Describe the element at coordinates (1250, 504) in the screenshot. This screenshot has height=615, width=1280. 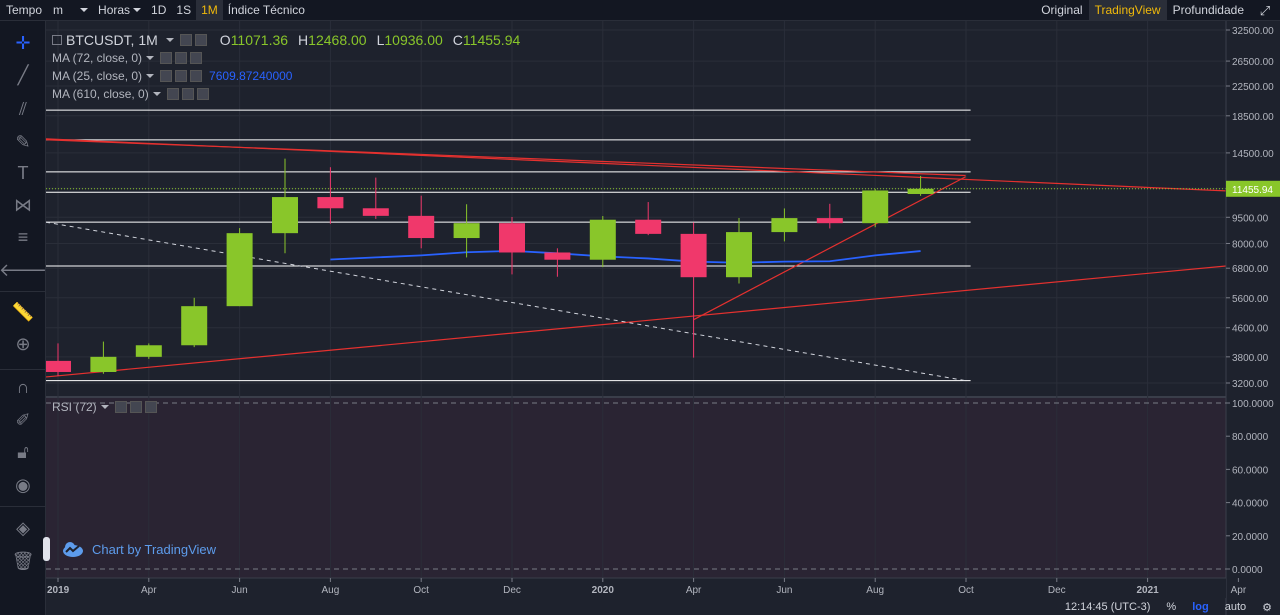
I see `rsi-tick-label: 40.0000` at that location.